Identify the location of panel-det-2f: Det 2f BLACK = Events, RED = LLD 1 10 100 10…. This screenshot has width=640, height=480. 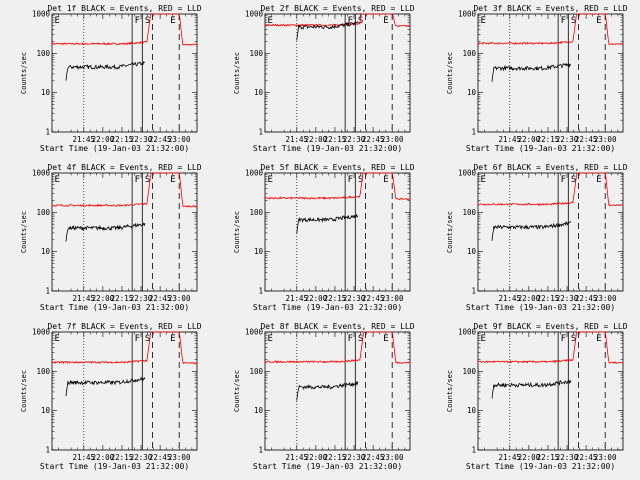
(324, 78).